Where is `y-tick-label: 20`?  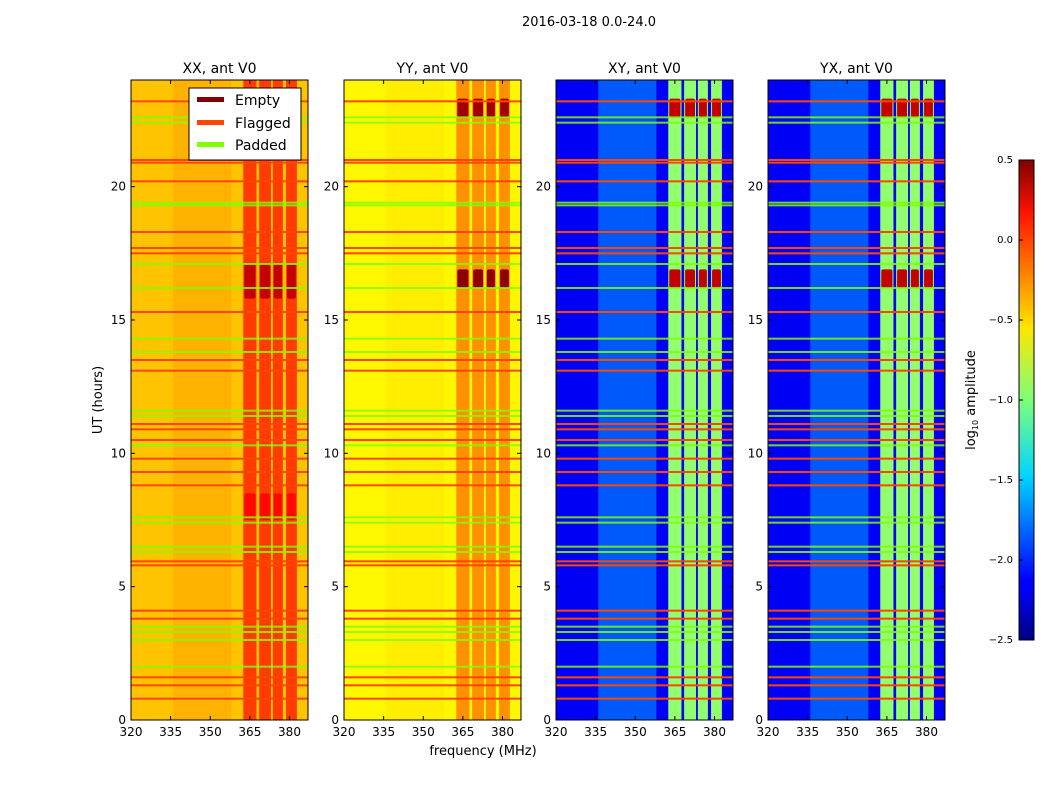
y-tick-label: 20 is located at coordinates (331, 187).